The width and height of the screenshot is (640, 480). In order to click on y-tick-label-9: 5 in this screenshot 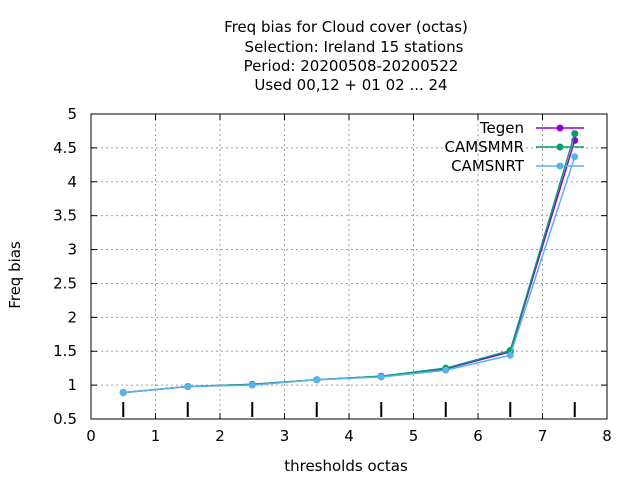, I will do `click(72, 114)`.